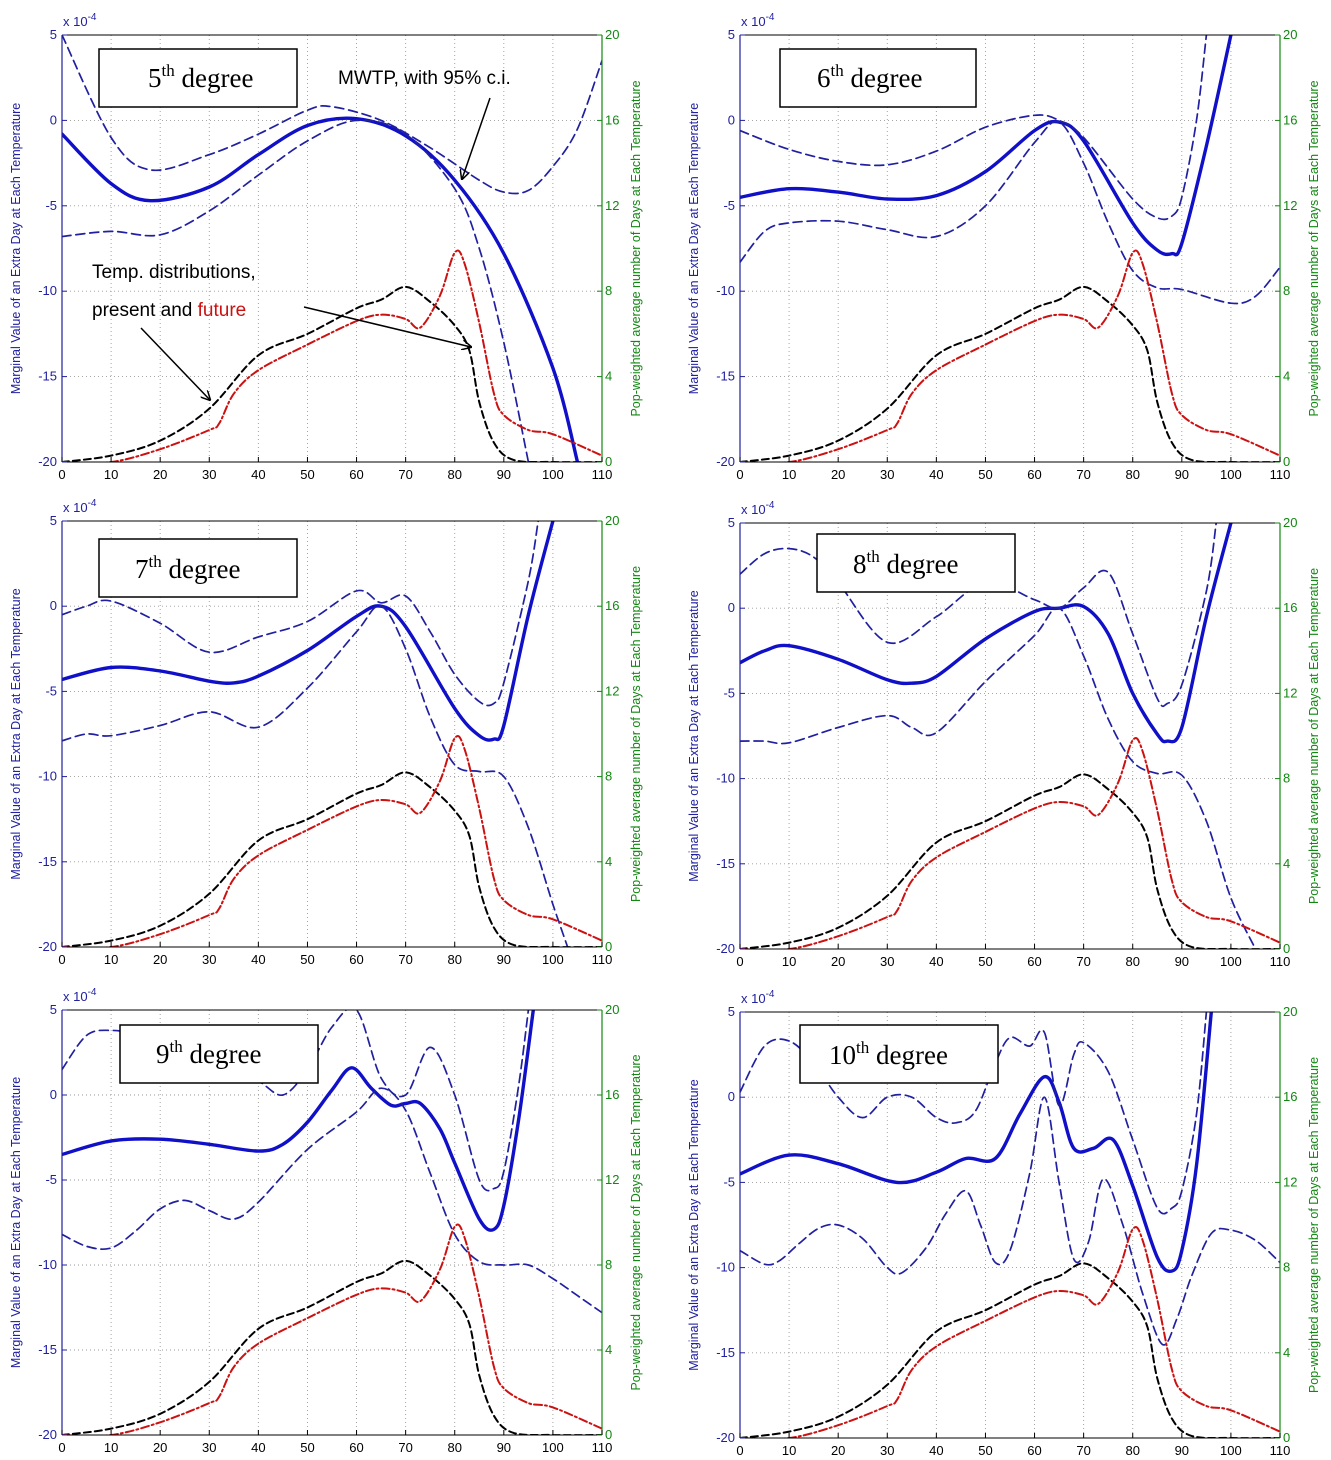  Describe the element at coordinates (80, 506) in the screenshot. I see `exponent-label: x 10-4` at that location.